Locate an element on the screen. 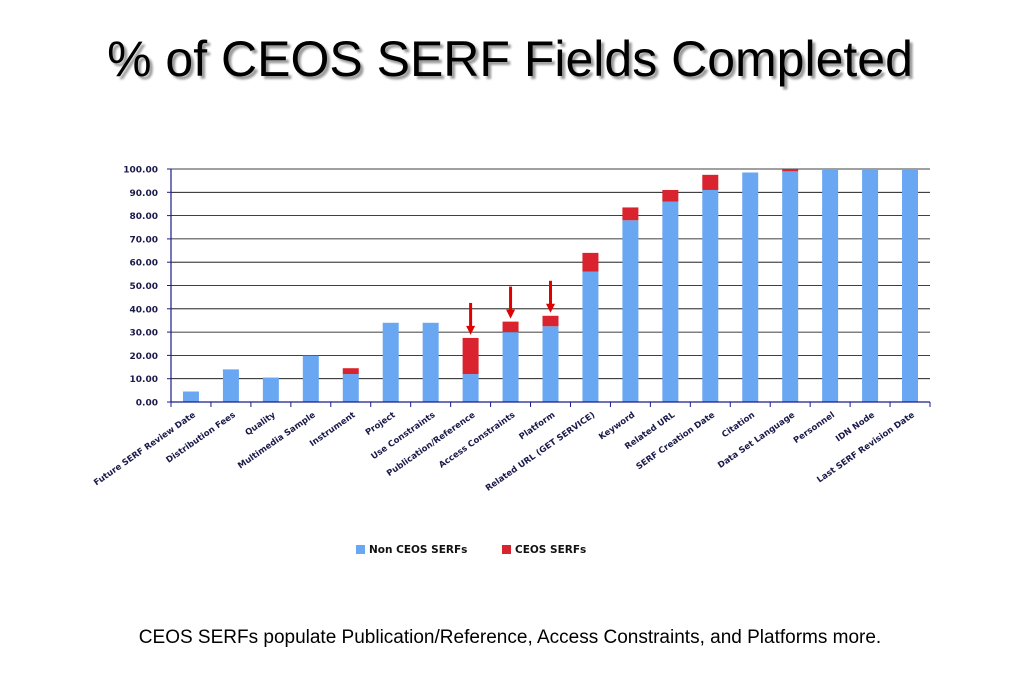 Image resolution: width=1020 pixels, height=680 pixels. y-tick-label: 100.00 is located at coordinates (140, 171).